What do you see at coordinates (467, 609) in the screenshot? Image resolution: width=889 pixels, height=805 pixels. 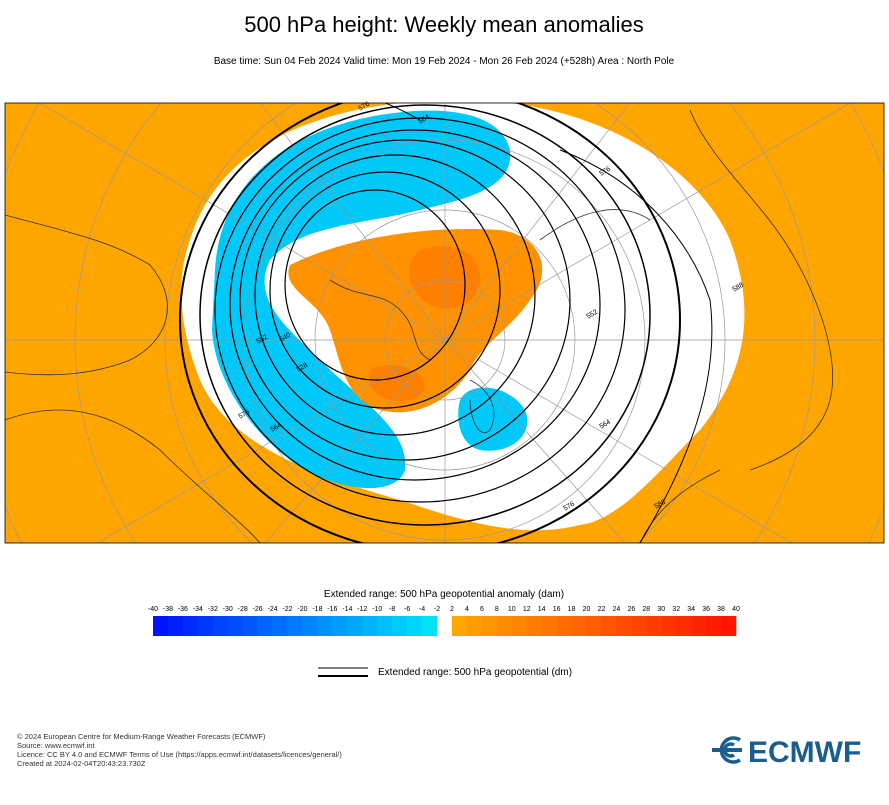 I see `colorbar-tick-label: 4` at bounding box center [467, 609].